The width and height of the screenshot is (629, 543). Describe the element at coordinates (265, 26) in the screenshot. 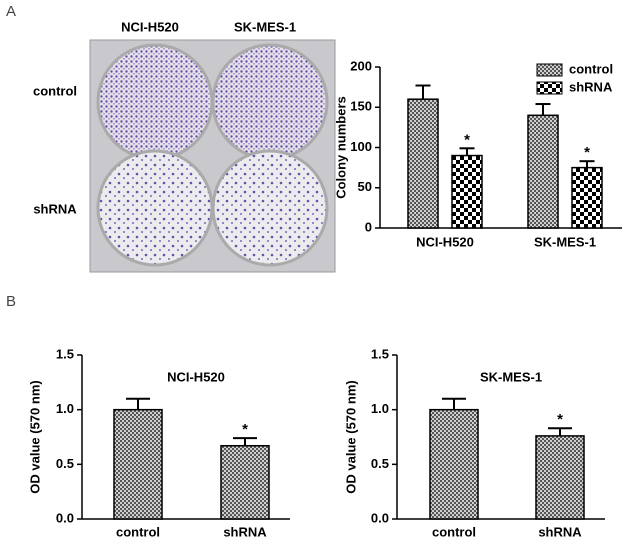

I see `plate-column-label: SK-MES-1` at that location.